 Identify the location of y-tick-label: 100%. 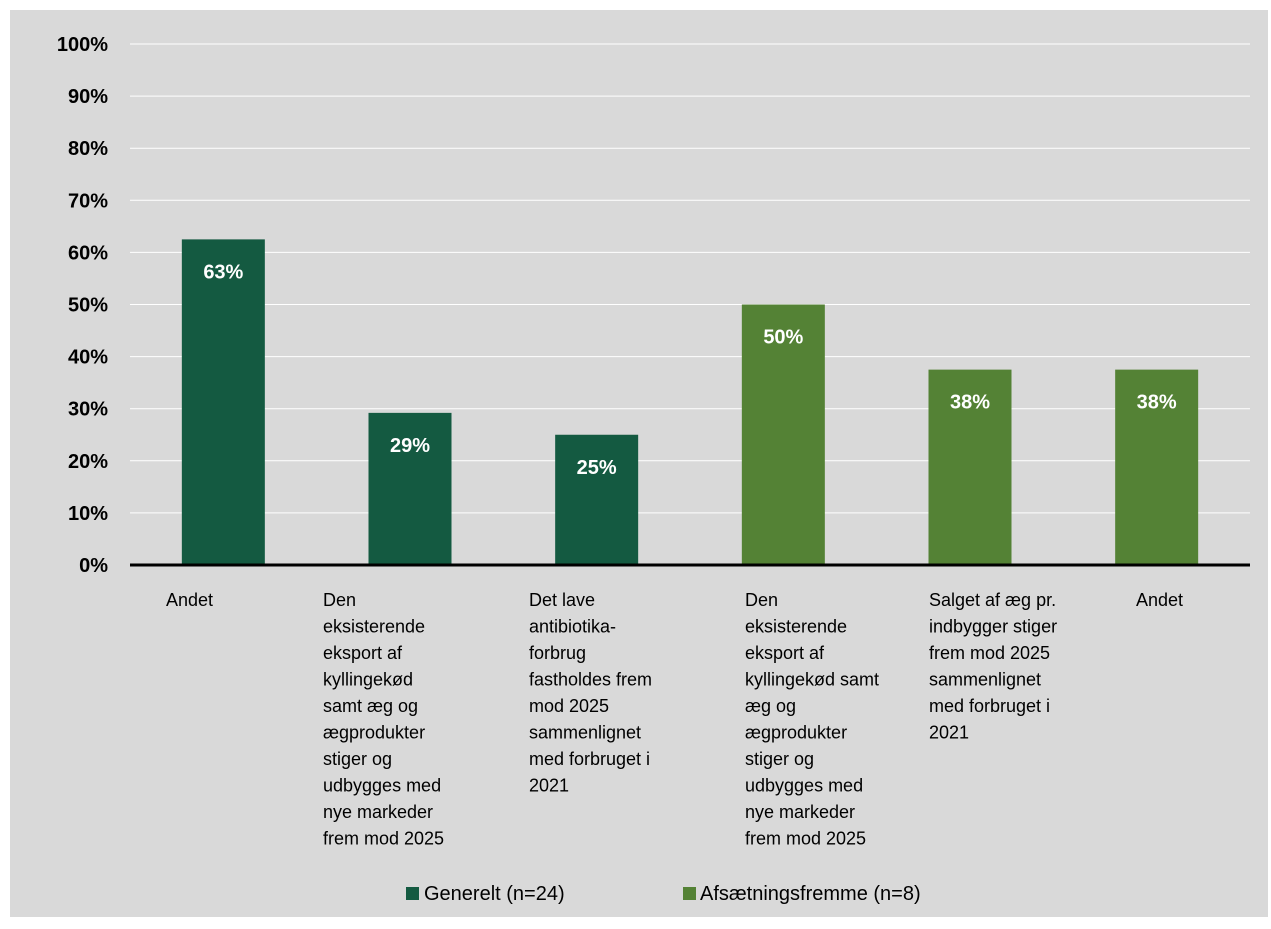
(82, 45).